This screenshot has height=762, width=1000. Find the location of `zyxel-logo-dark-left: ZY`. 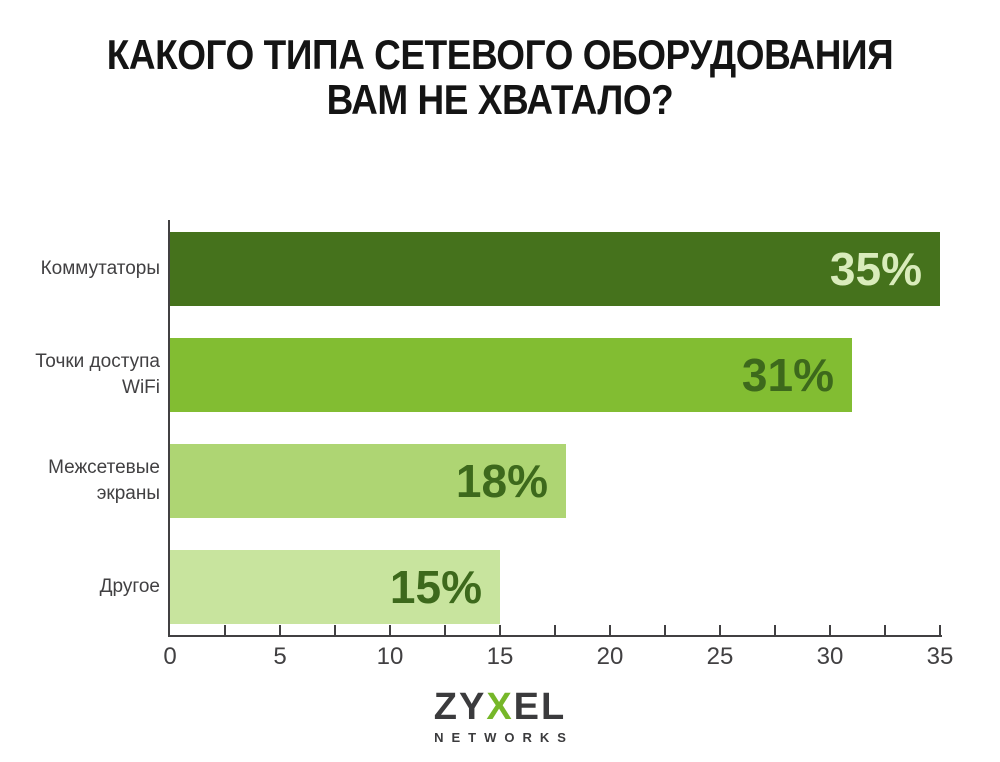

zyxel-logo-dark-left: ZY is located at coordinates (460, 707).